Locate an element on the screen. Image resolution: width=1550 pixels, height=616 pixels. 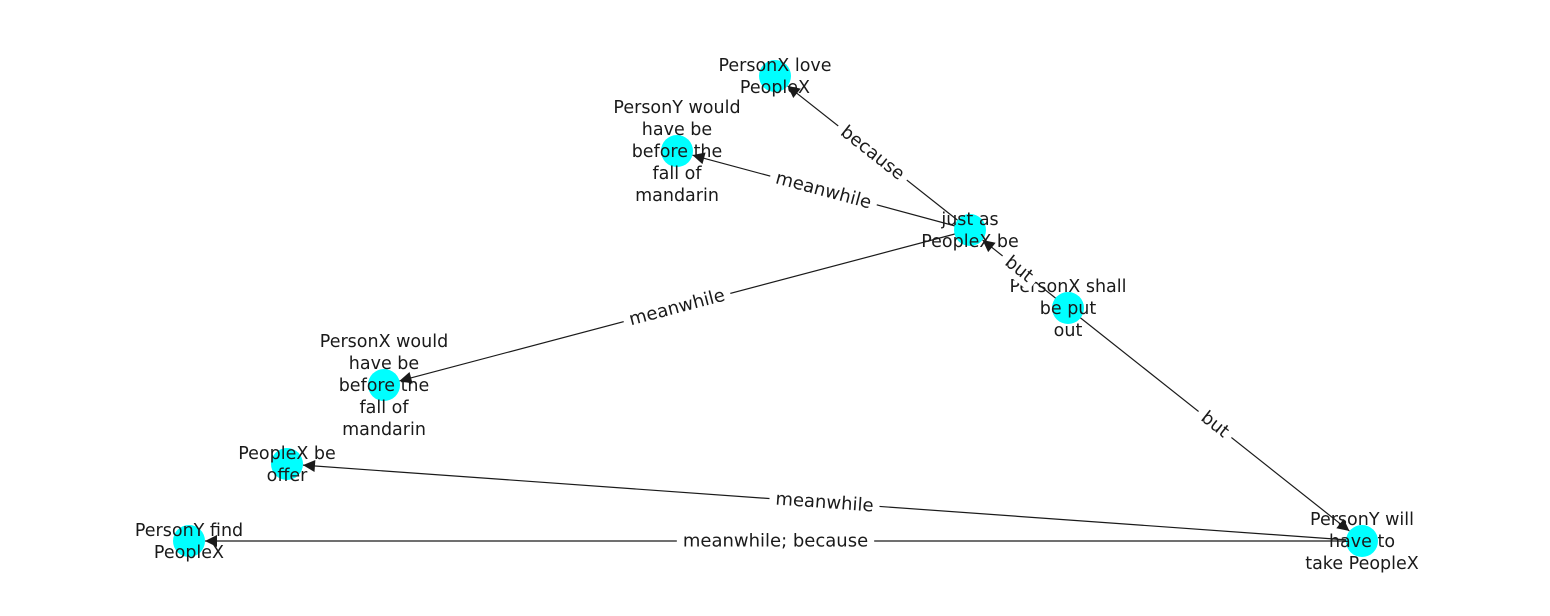
edge-label-text: because is located at coordinates (872, 152).